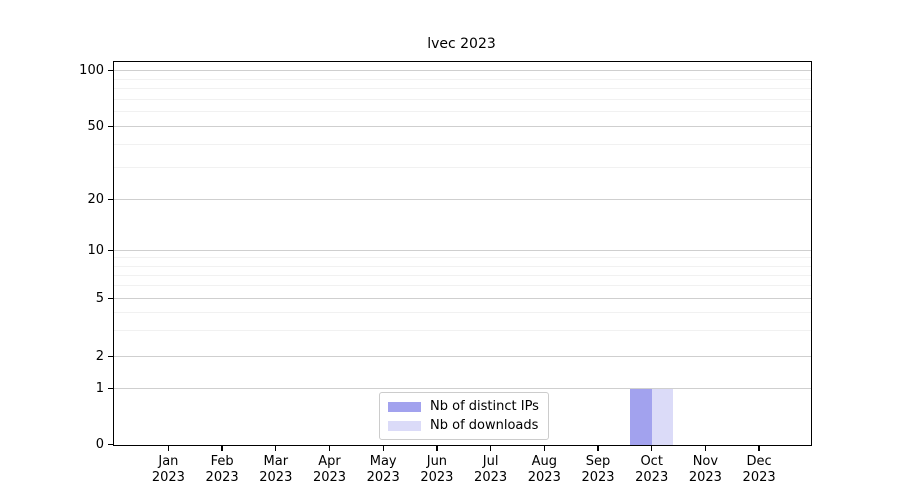 Image resolution: width=900 pixels, height=500 pixels. I want to click on x-tick-month: Jun, so click(437, 461).